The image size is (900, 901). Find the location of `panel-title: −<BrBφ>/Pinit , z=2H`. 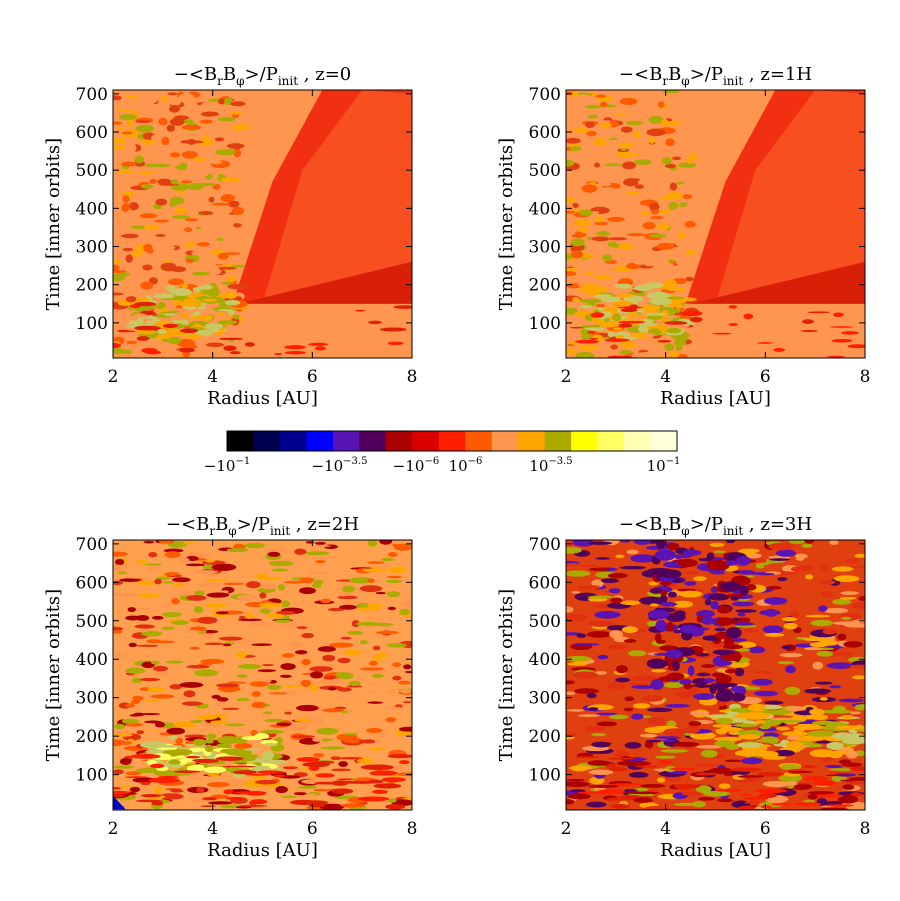

panel-title: −<BrBφ>/Pinit , z=2H is located at coordinates (262, 526).